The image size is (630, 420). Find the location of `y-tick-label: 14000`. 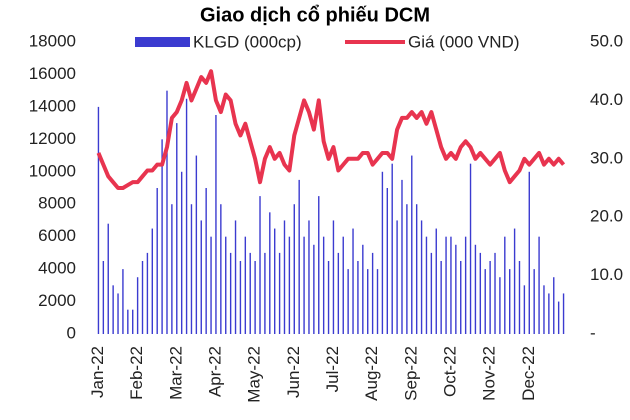

y-tick-label: 14000 is located at coordinates (52, 105).